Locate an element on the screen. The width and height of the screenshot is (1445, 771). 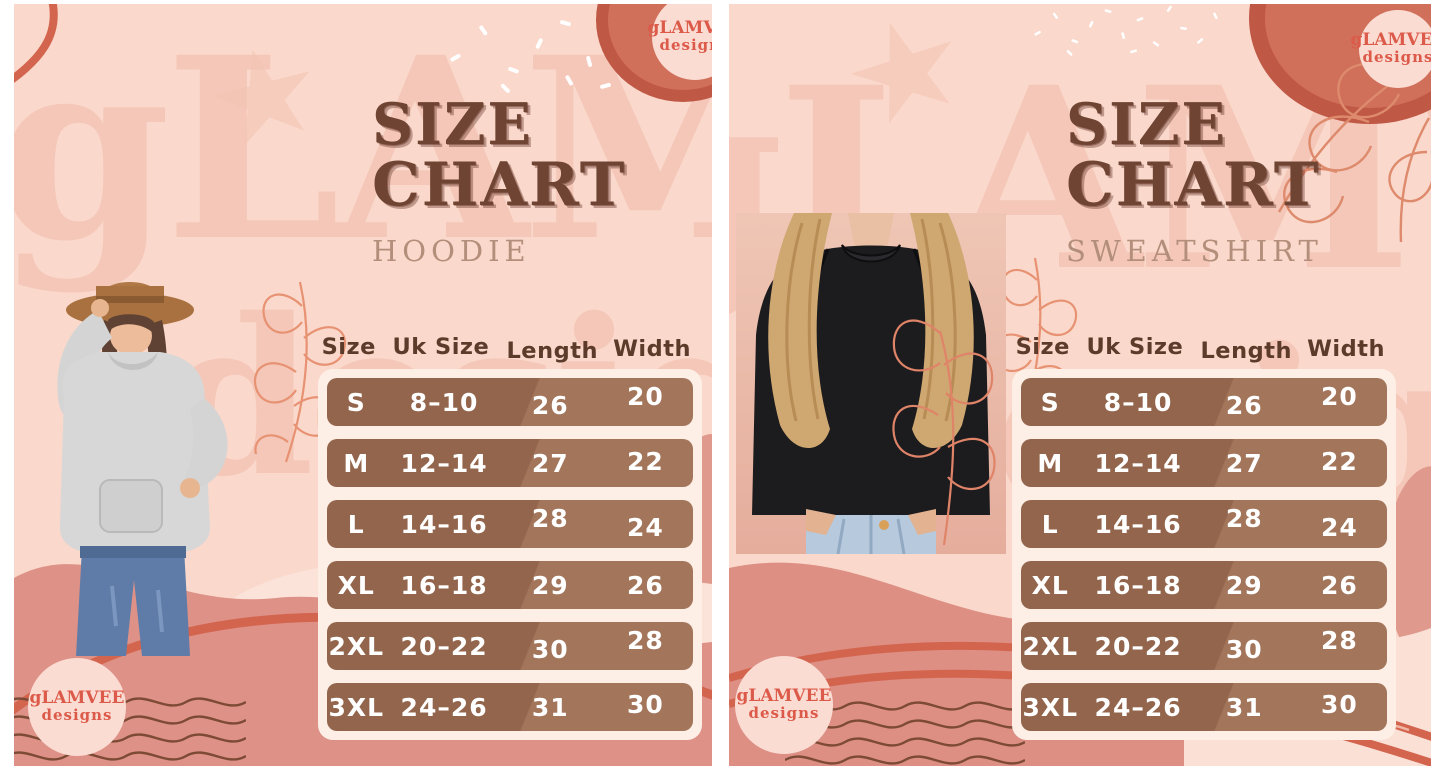
sweatshirt-model-photo is located at coordinates (871, 383).